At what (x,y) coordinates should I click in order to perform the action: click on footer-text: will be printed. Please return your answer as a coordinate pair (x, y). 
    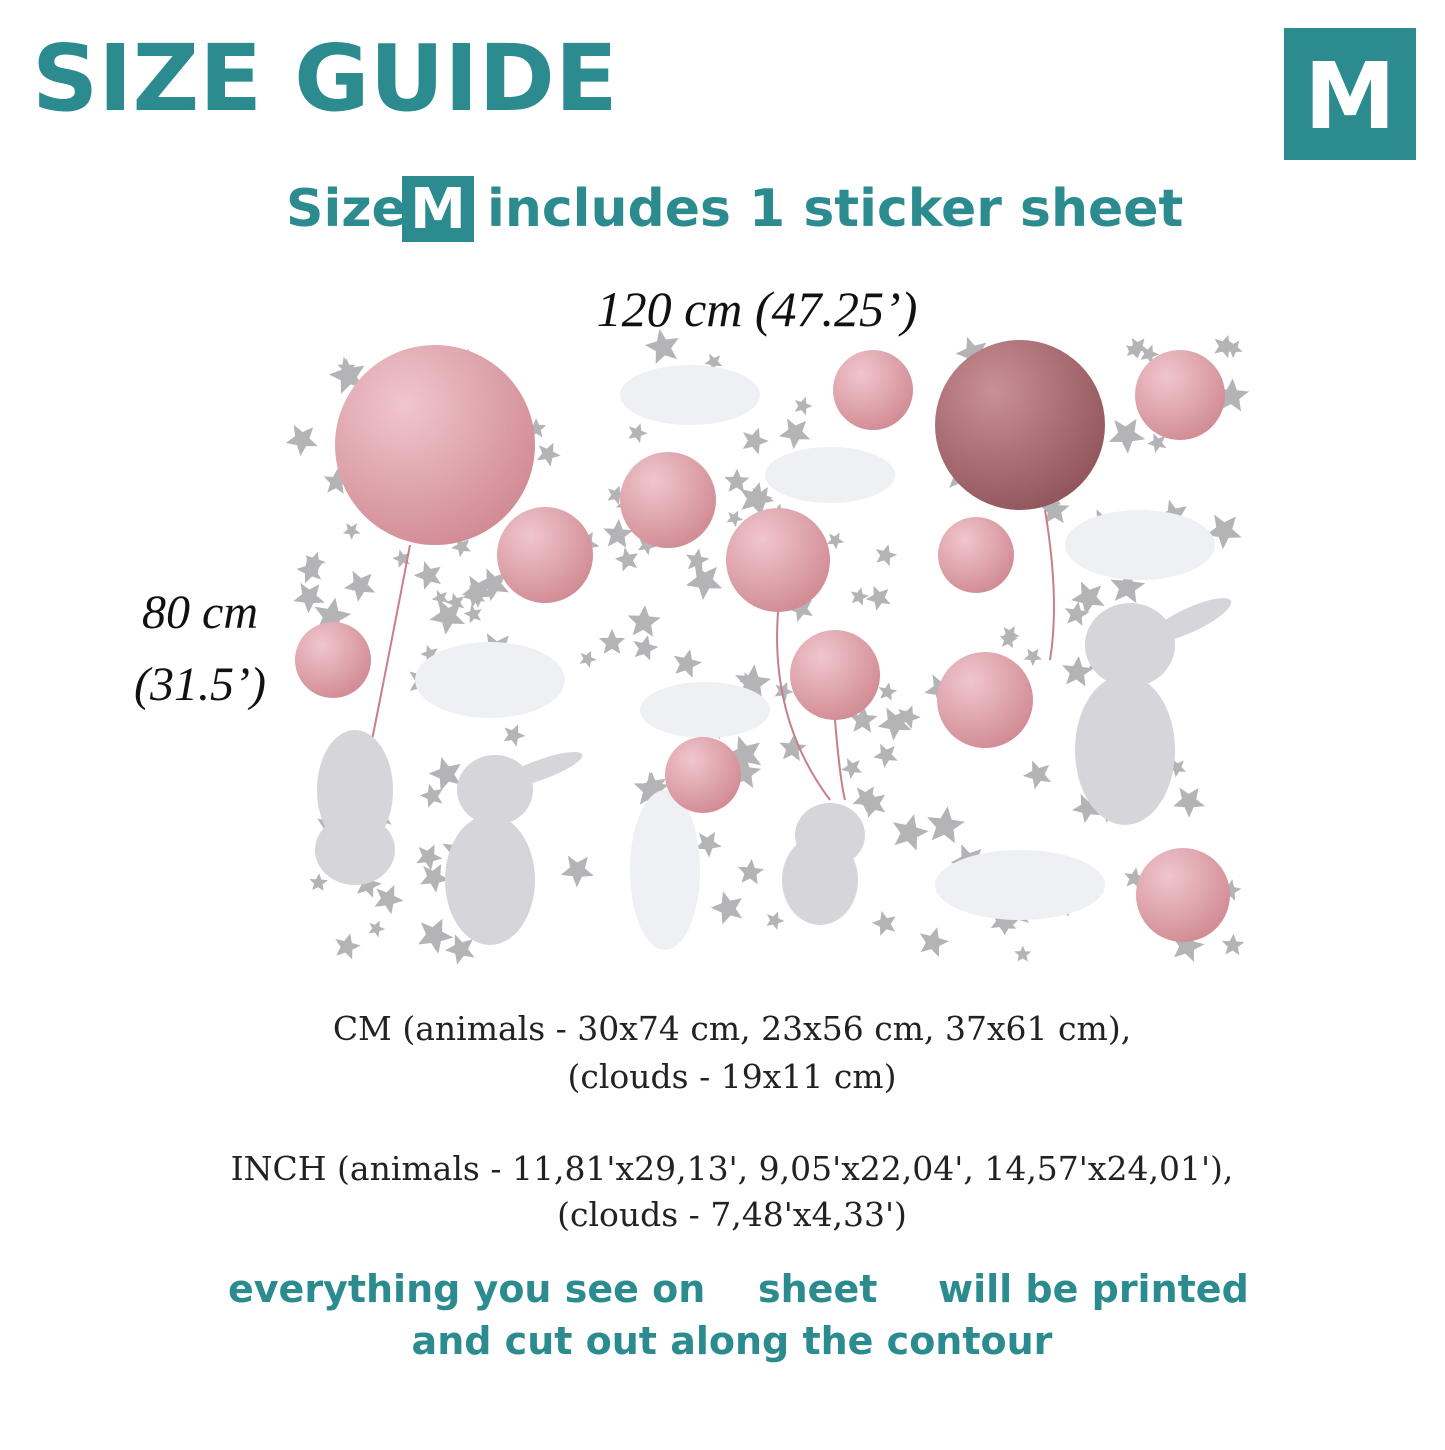
    Looking at the image, I should click on (1093, 1289).